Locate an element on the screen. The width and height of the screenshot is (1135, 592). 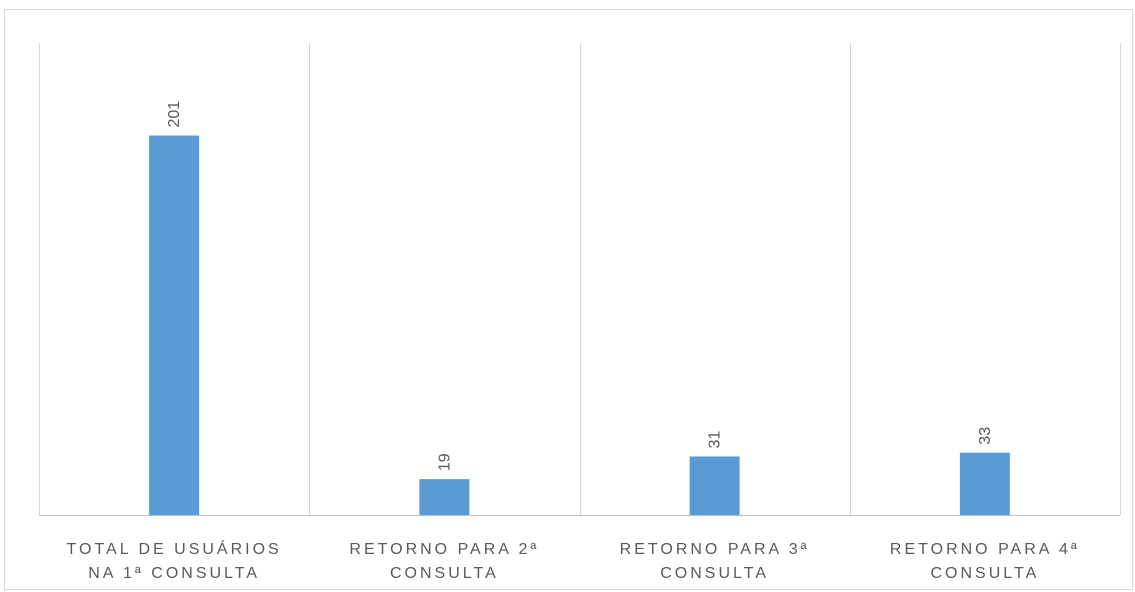
category-label: RETORNO PARA 3ª is located at coordinates (715, 549).